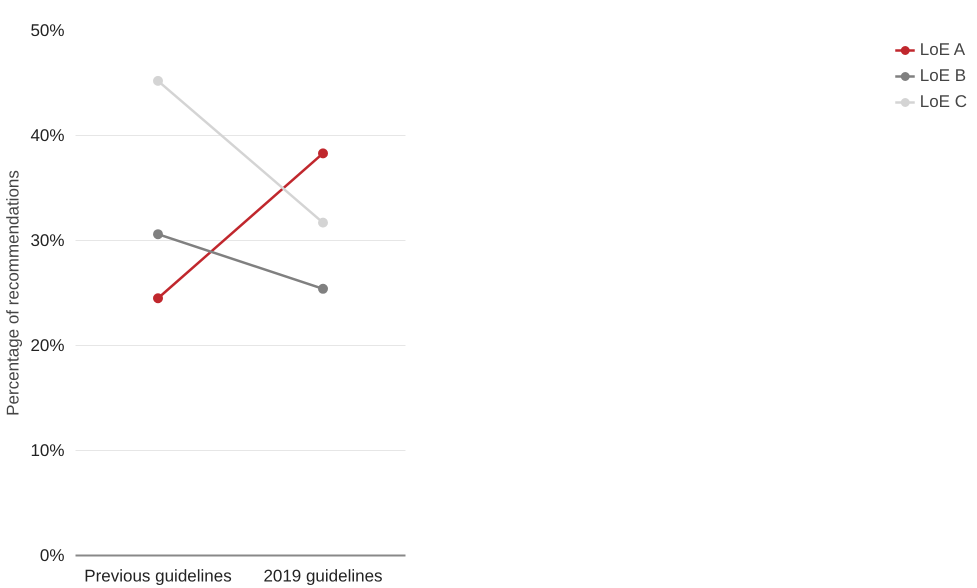 The image size is (977, 588). What do you see at coordinates (943, 76) in the screenshot?
I see `legend-label: LoE B` at bounding box center [943, 76].